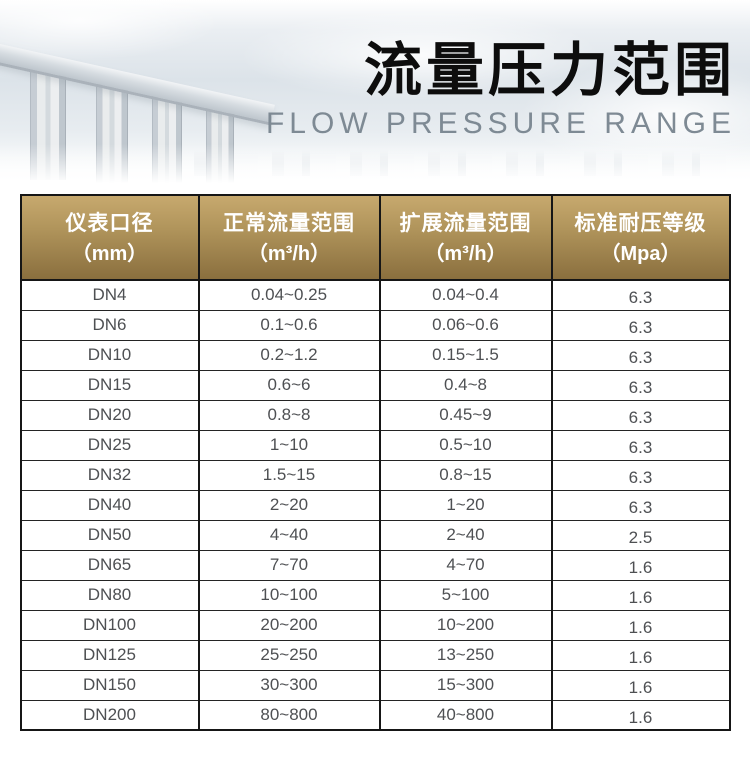  I want to click on cell-value: 10~100, so click(289, 594).